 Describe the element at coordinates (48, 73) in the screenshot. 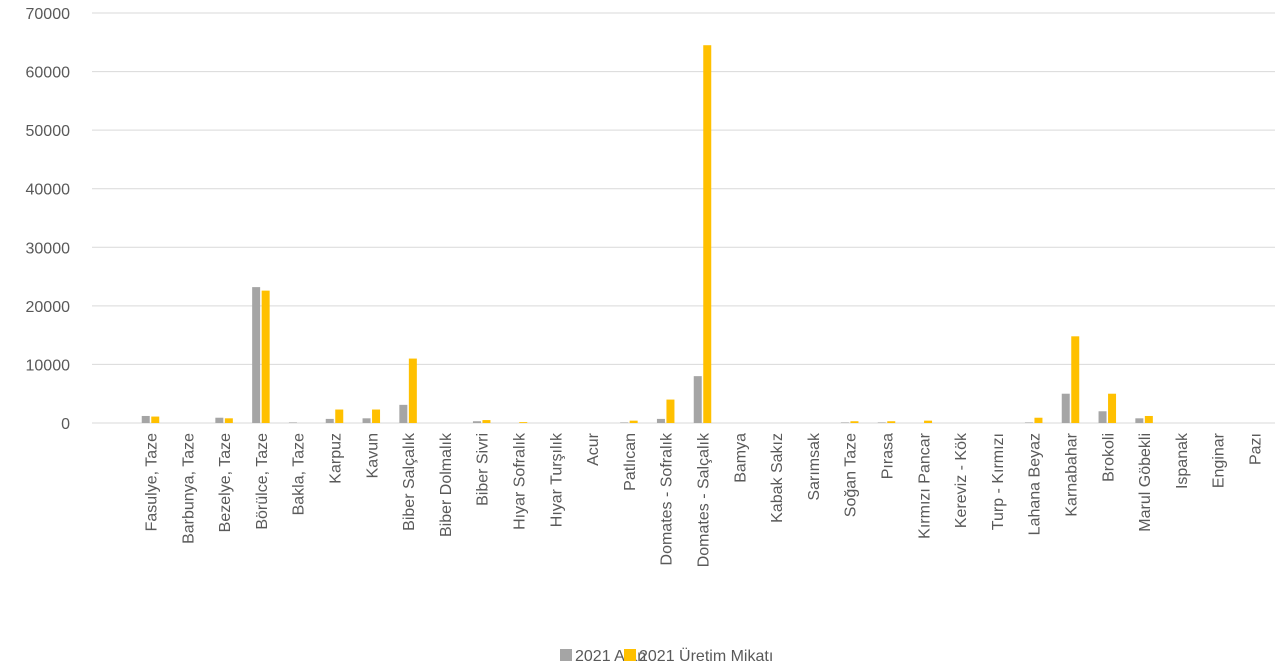

I see `y-tick-label: 60000` at that location.